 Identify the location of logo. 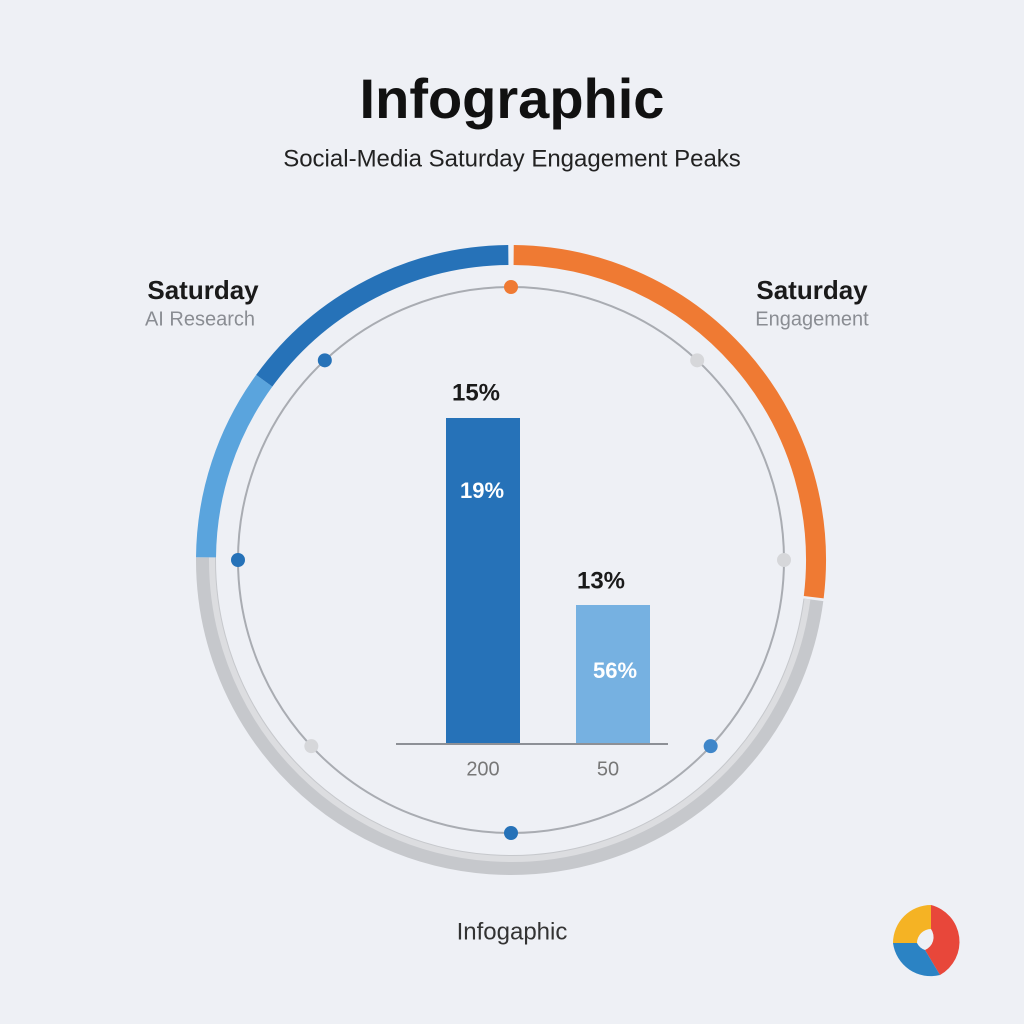
(926, 941).